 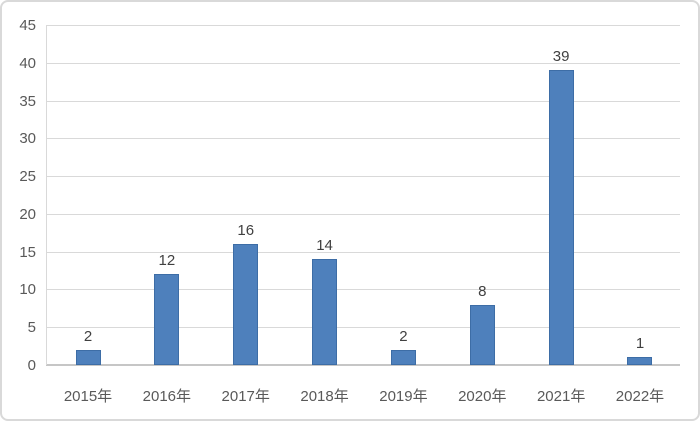 What do you see at coordinates (561, 57) in the screenshot?
I see `bar-value-label: 39` at bounding box center [561, 57].